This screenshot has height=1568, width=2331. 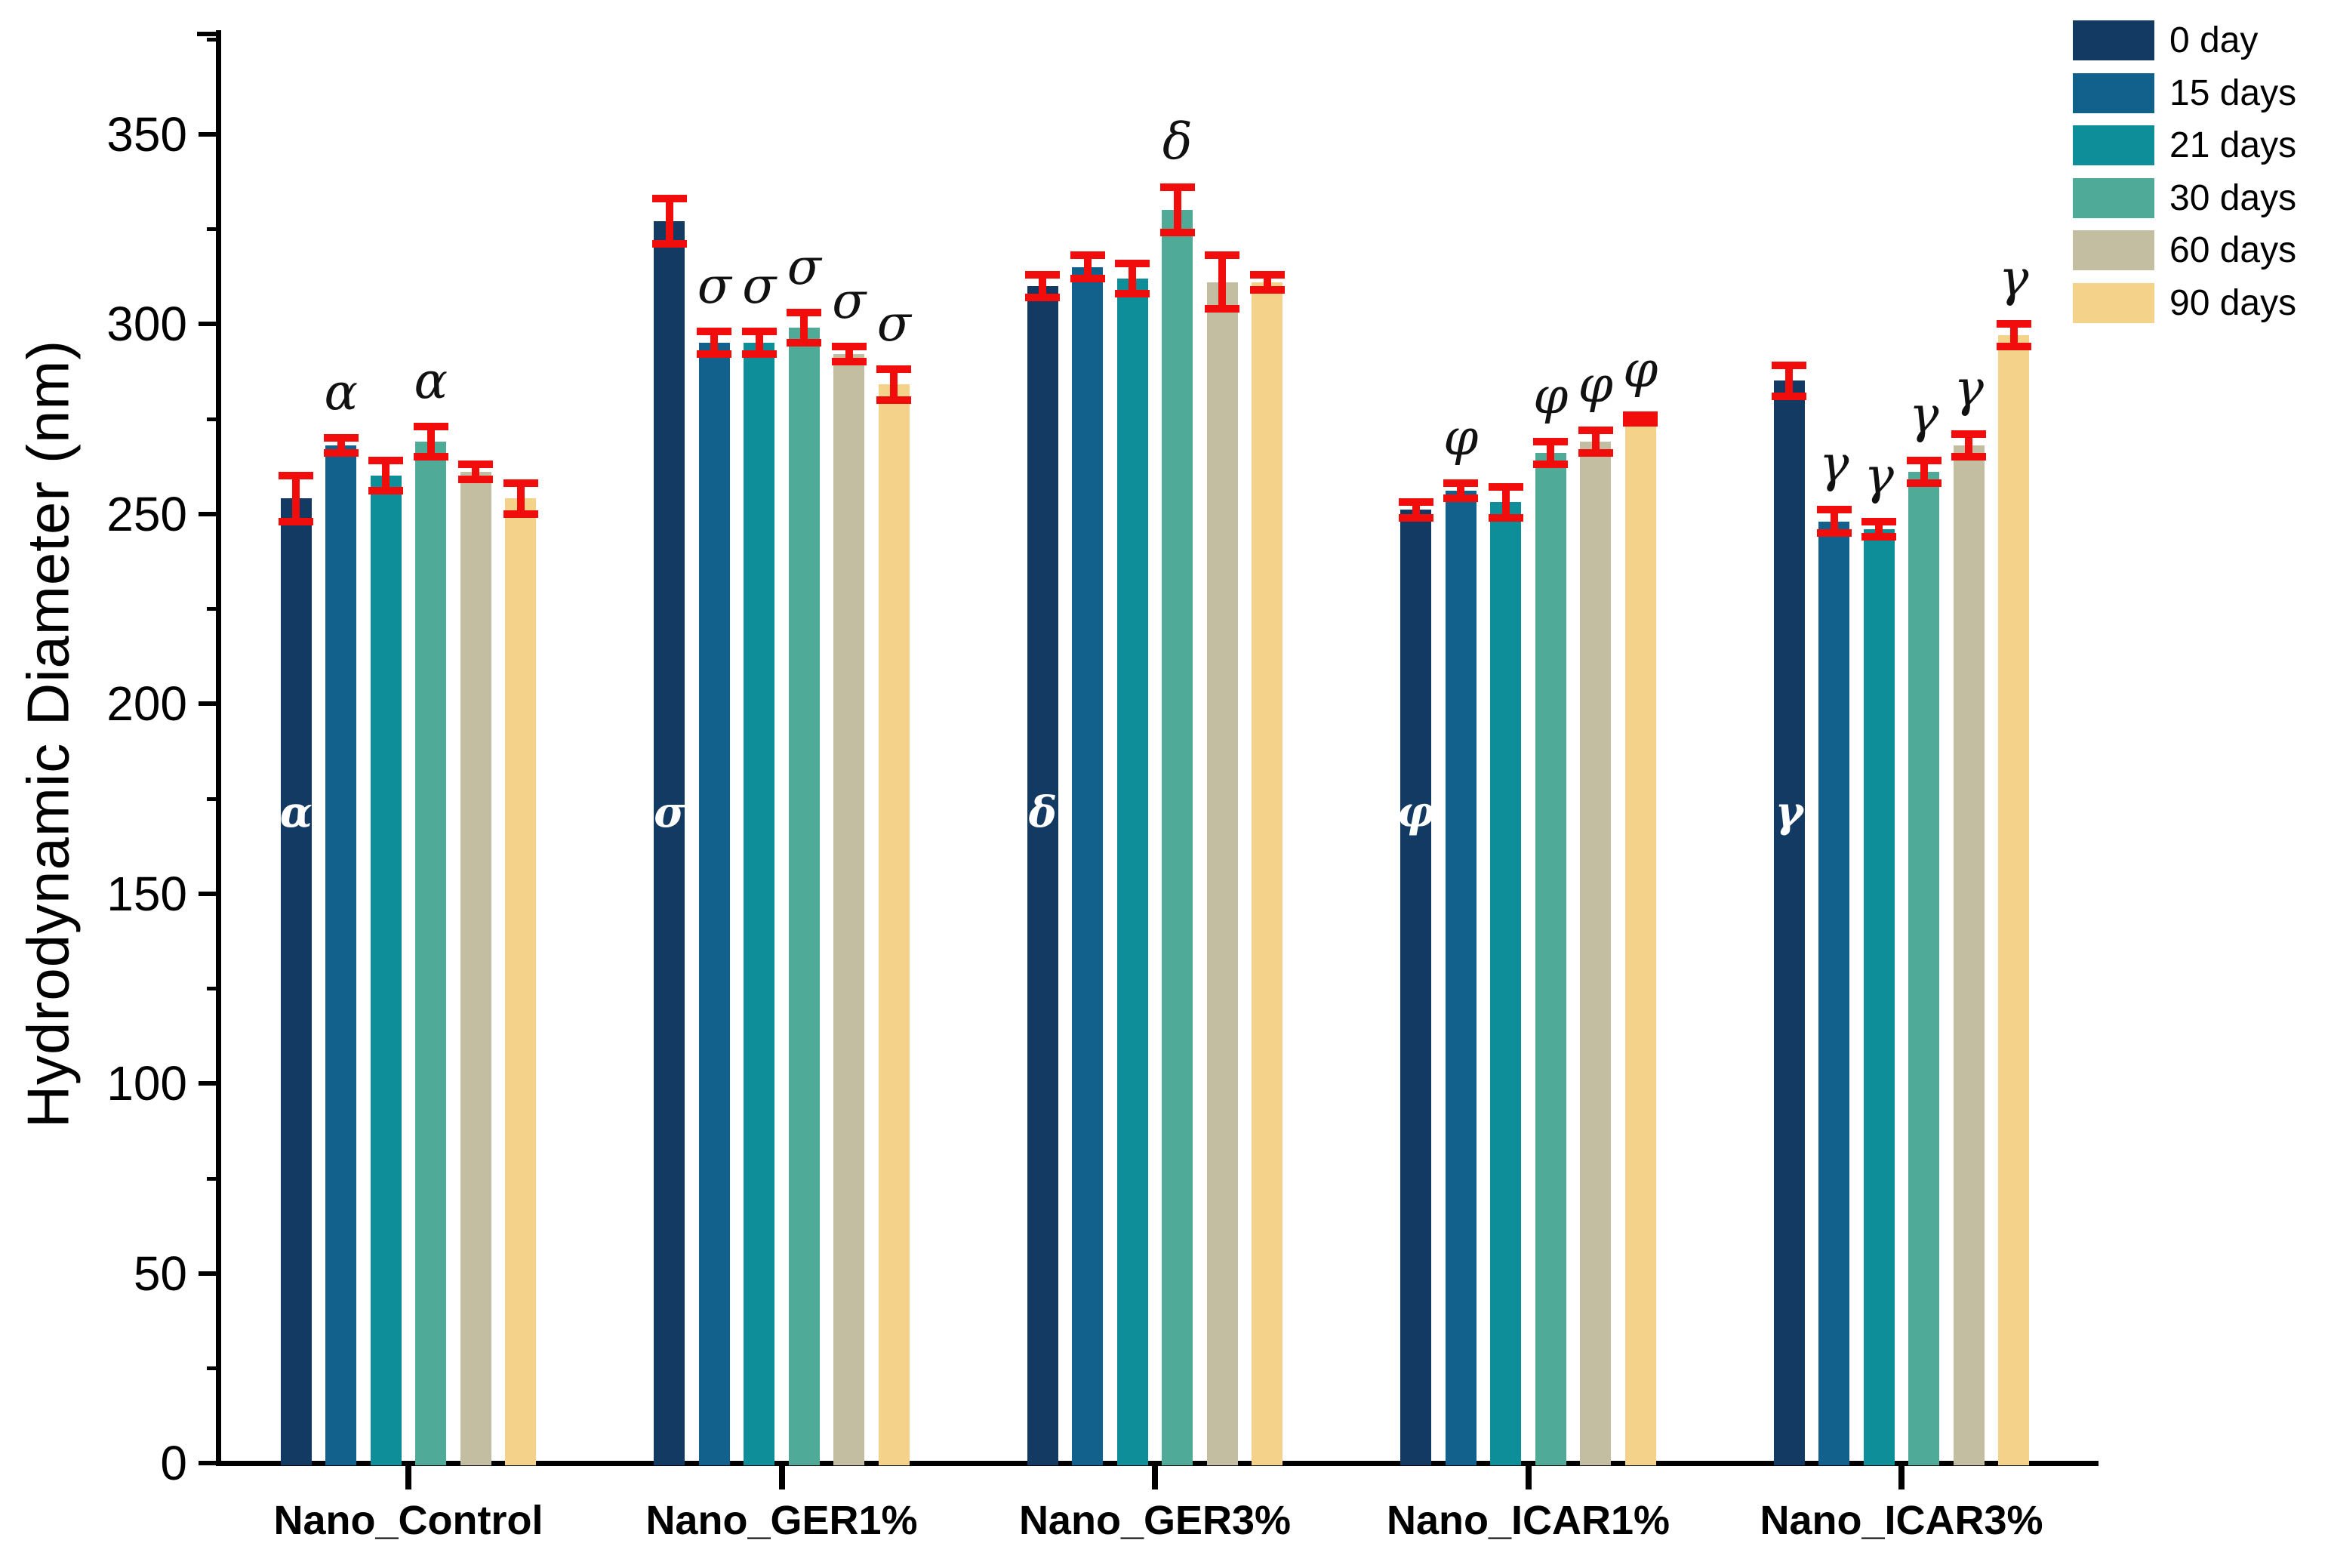 What do you see at coordinates (160, 1273) in the screenshot?
I see `y-tick-label: 50` at bounding box center [160, 1273].